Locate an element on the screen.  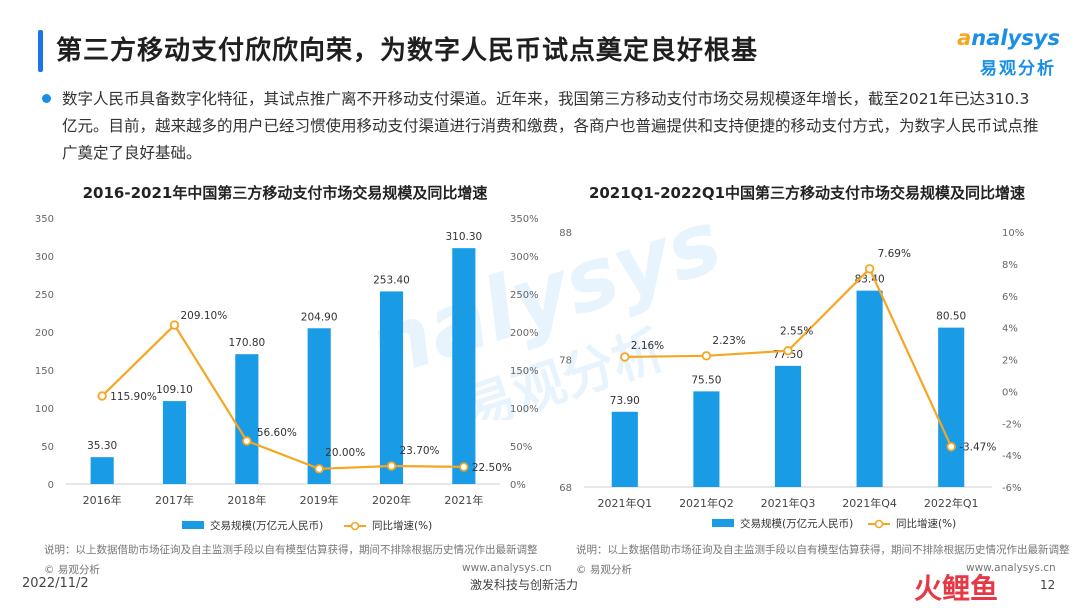
annual-right-tick-label: 50% is located at coordinates (521, 447).